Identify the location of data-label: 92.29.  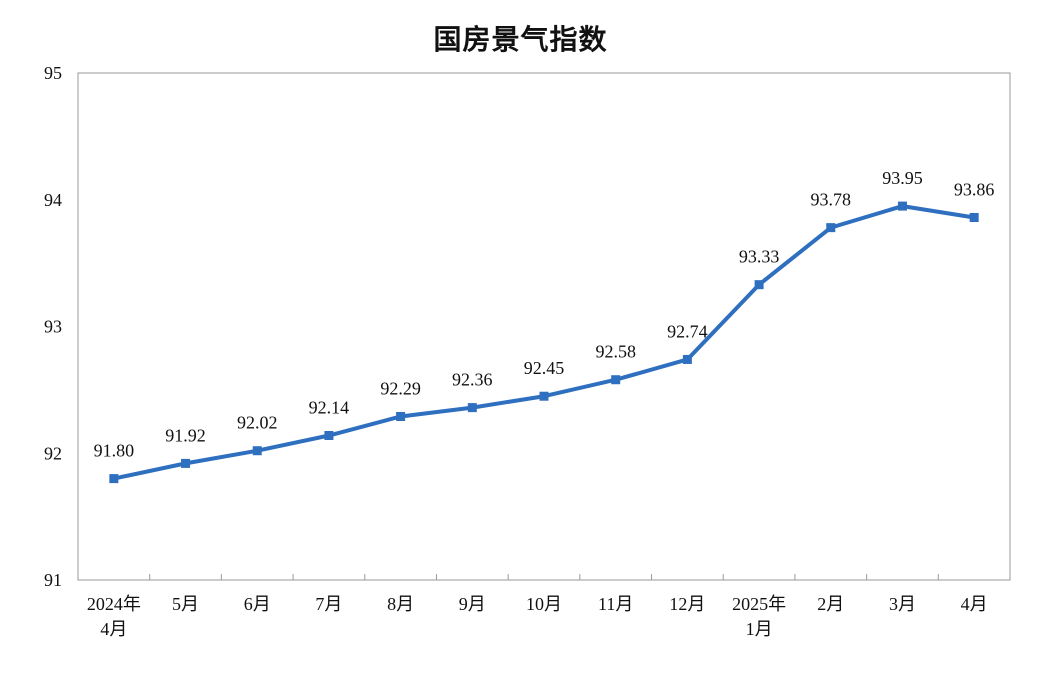
(400, 388).